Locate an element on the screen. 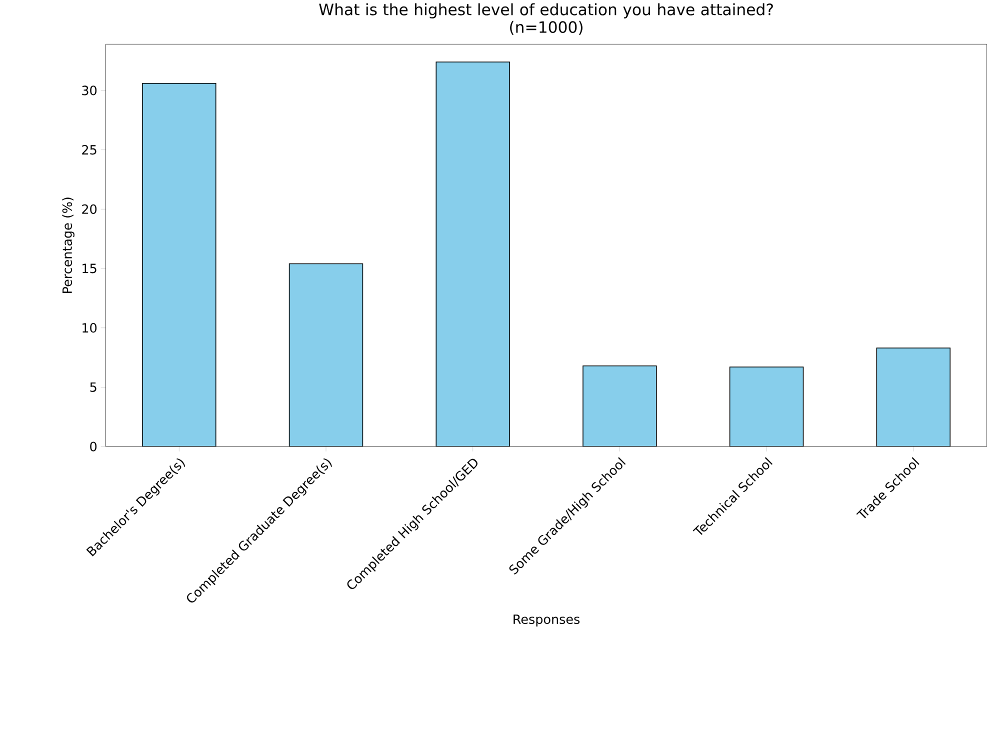 Image resolution: width=987 pixels, height=740 pixels. y-axis-title: Percentage (%) is located at coordinates (68, 246).